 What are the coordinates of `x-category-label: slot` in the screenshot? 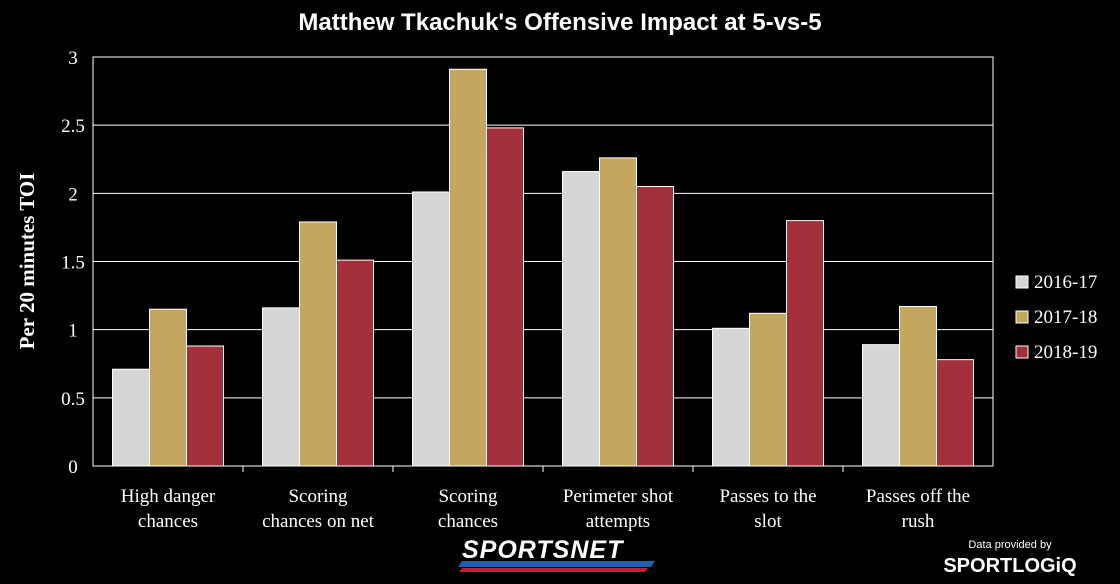 It's located at (768, 521).